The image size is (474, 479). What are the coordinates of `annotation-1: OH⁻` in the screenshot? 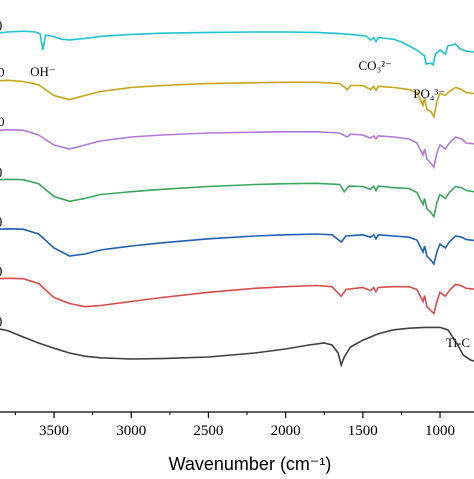 It's located at (43, 71).